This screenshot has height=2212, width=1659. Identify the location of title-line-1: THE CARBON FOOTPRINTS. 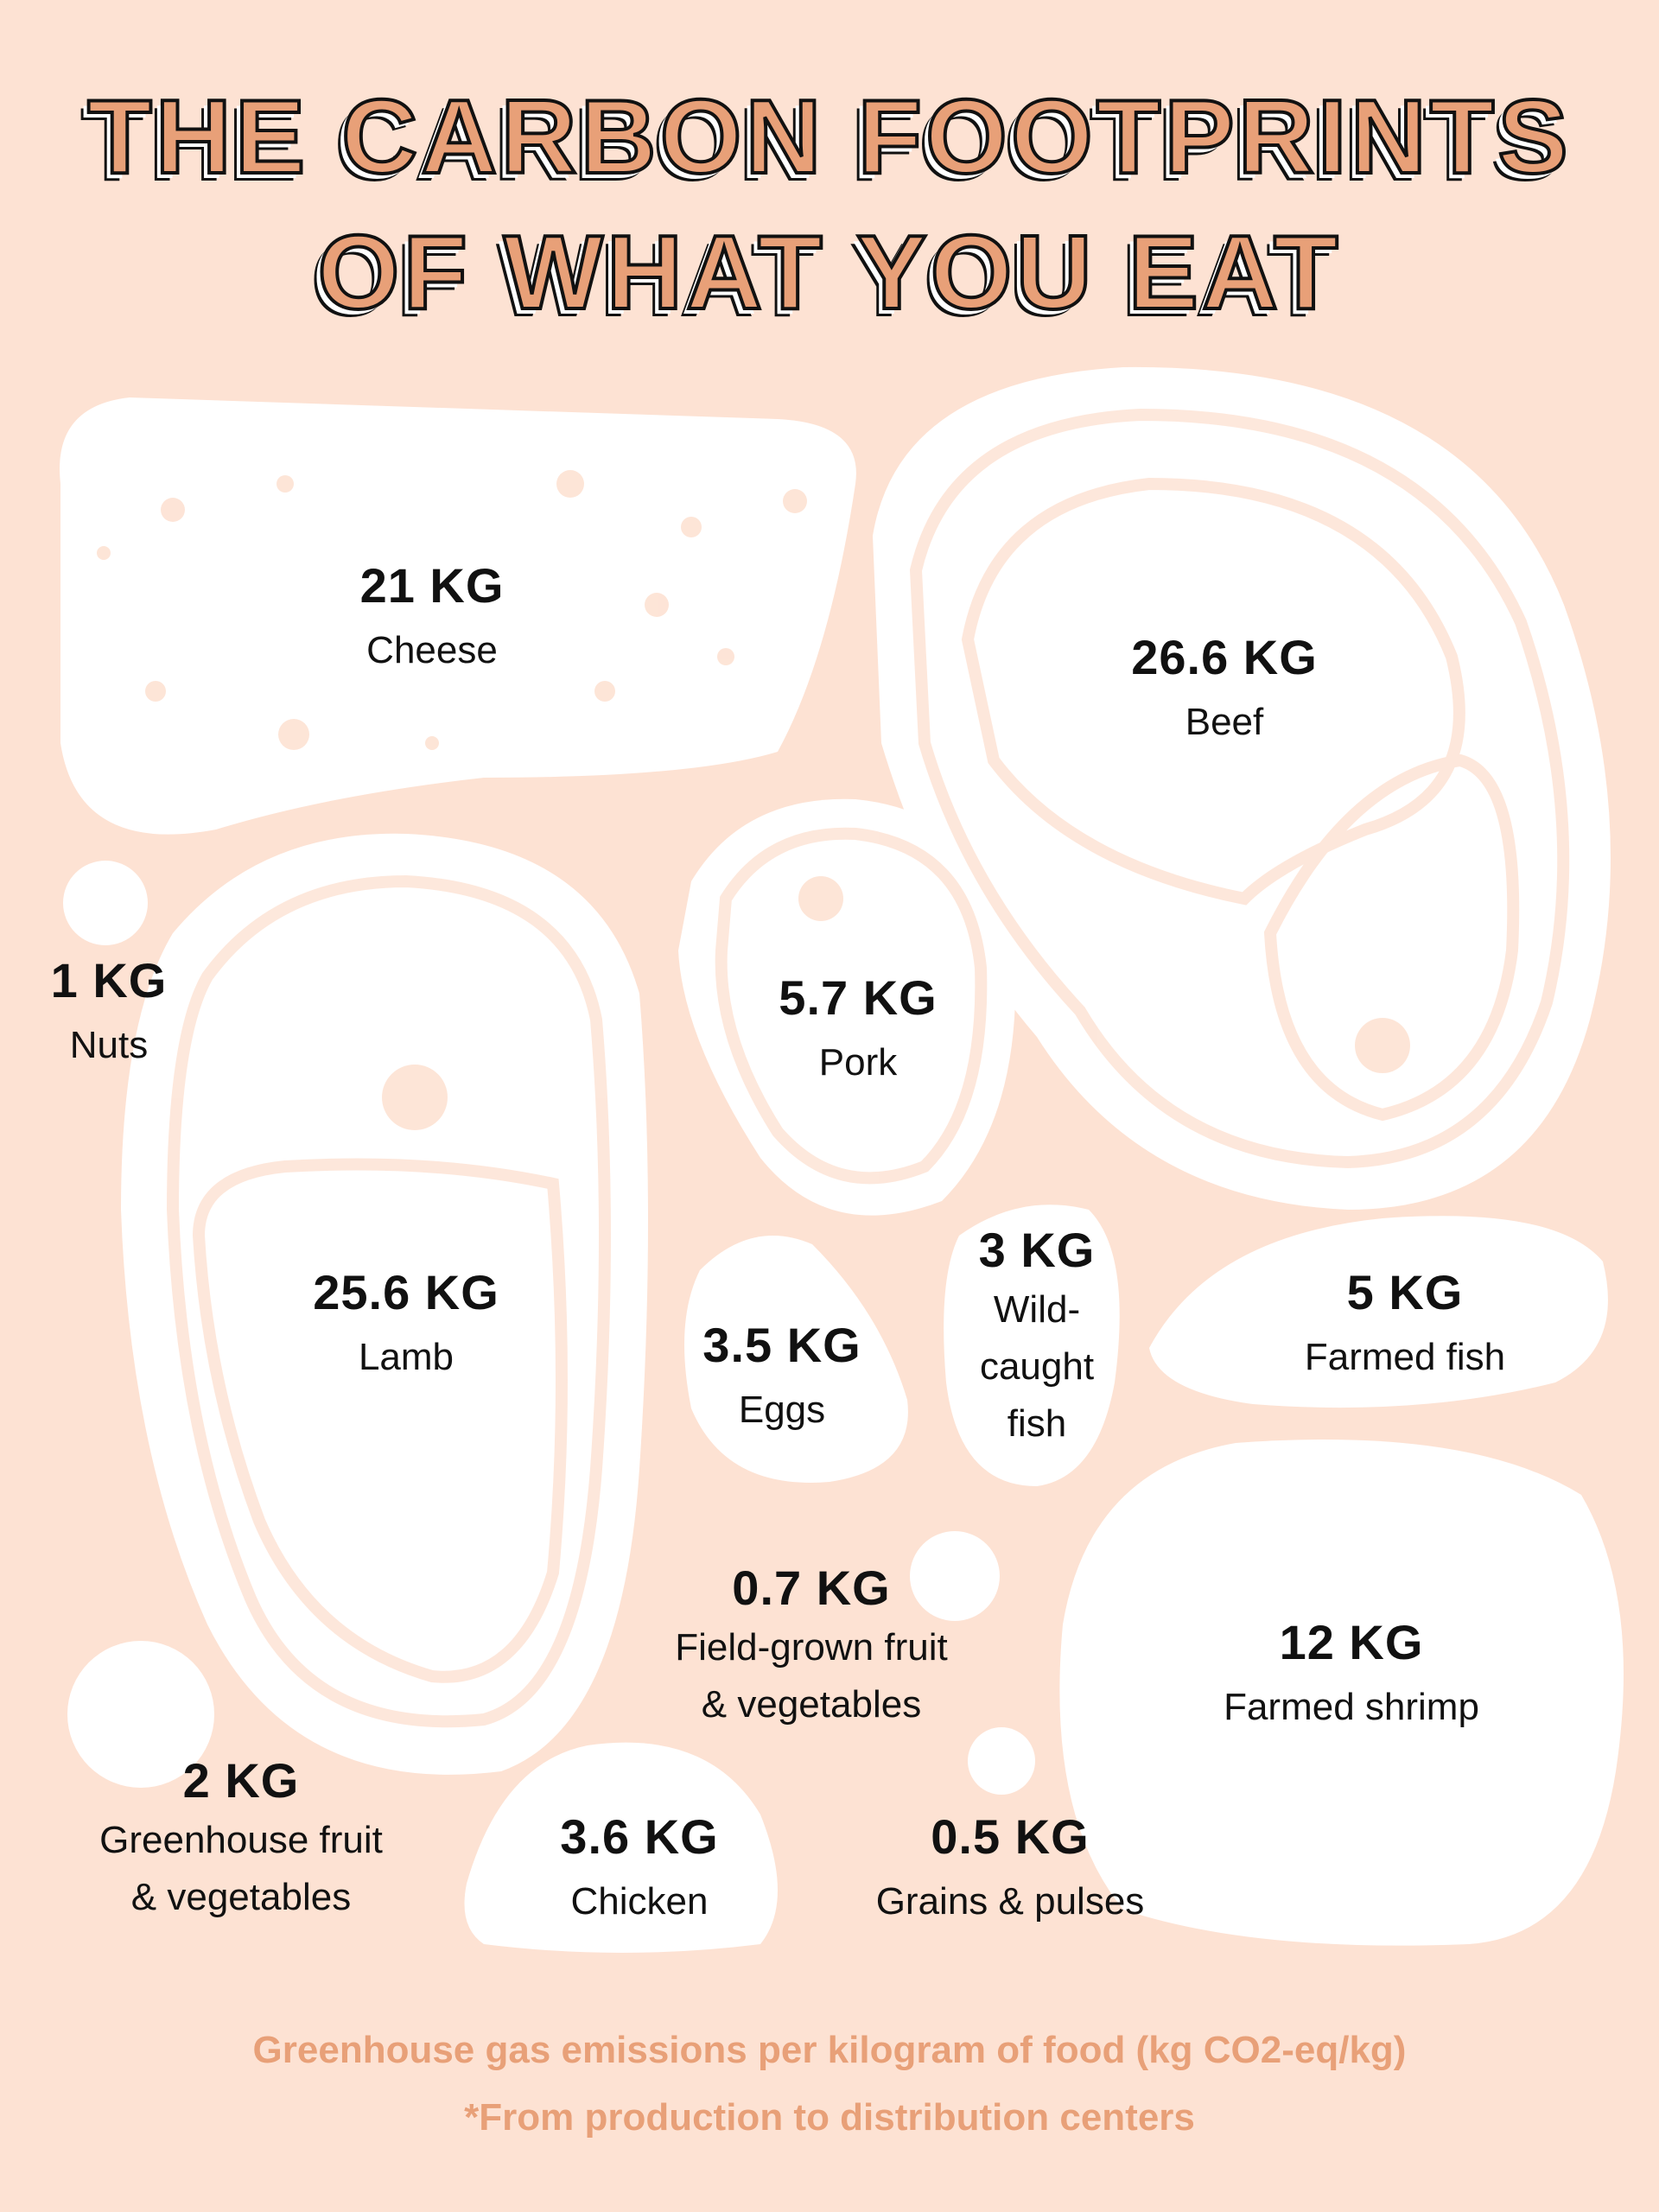
(829, 136).